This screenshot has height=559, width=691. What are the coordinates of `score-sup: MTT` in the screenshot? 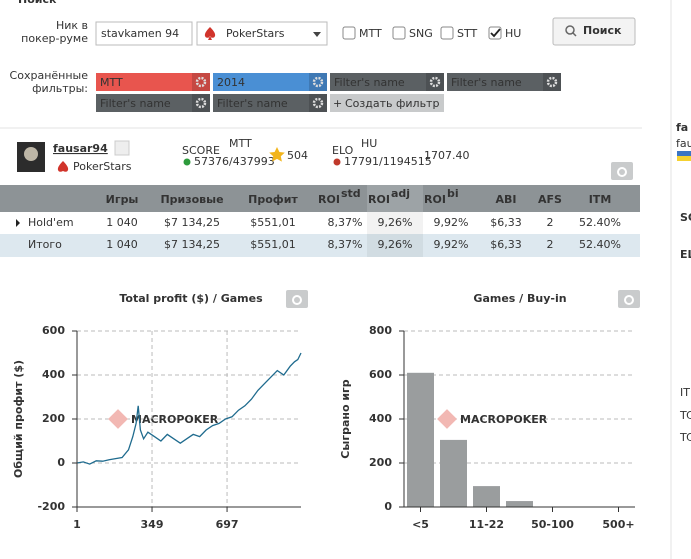 It's located at (240, 143).